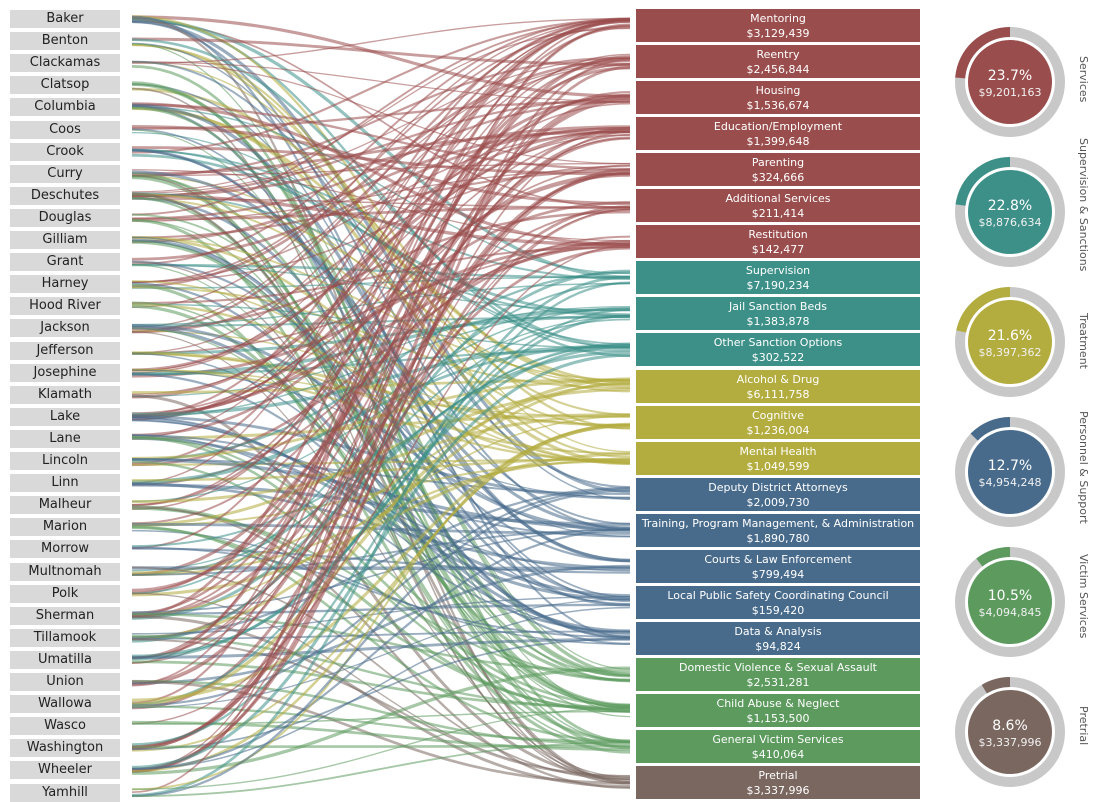 The image size is (1102, 802). What do you see at coordinates (778, 718) in the screenshot?
I see `category-value: $1,153,500` at bounding box center [778, 718].